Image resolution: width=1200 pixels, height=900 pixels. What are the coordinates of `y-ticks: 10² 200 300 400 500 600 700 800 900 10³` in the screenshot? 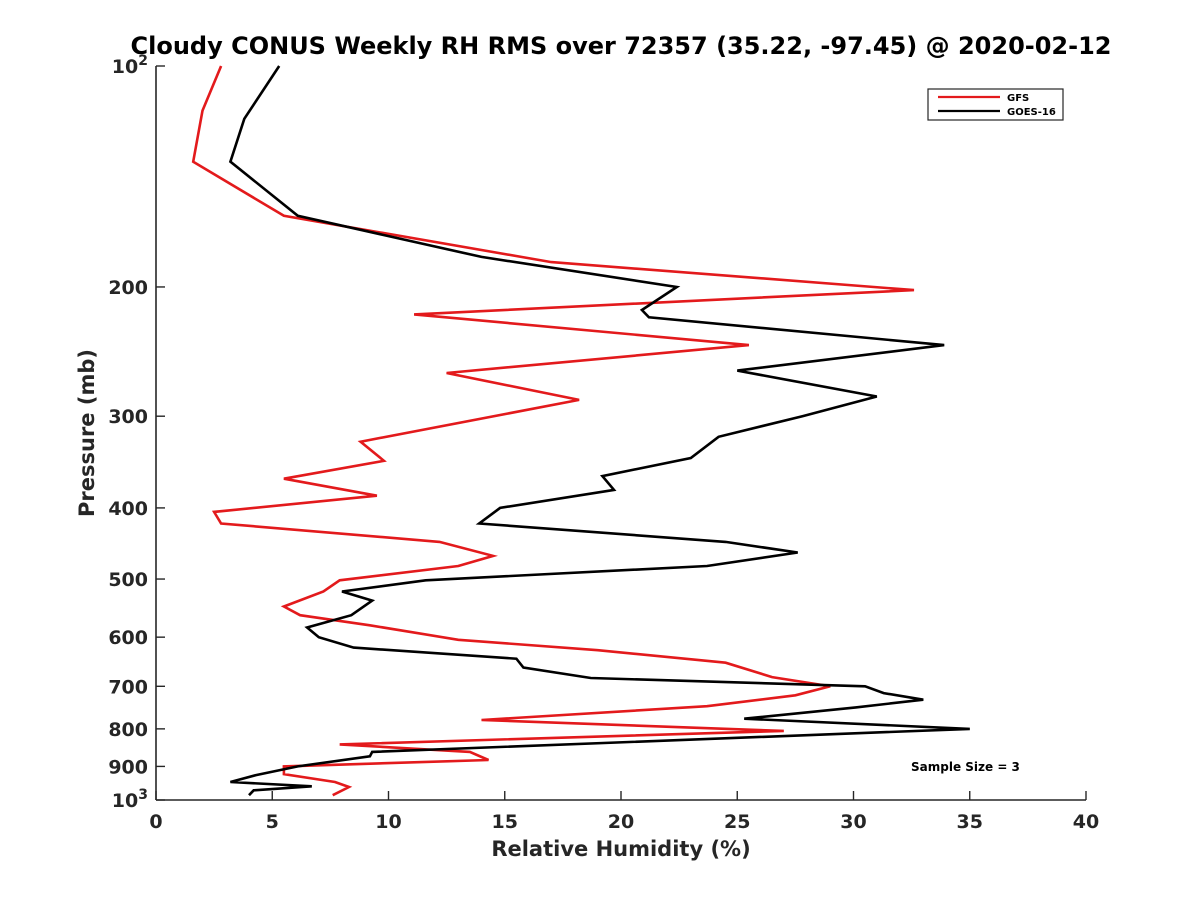 It's located at (136, 432).